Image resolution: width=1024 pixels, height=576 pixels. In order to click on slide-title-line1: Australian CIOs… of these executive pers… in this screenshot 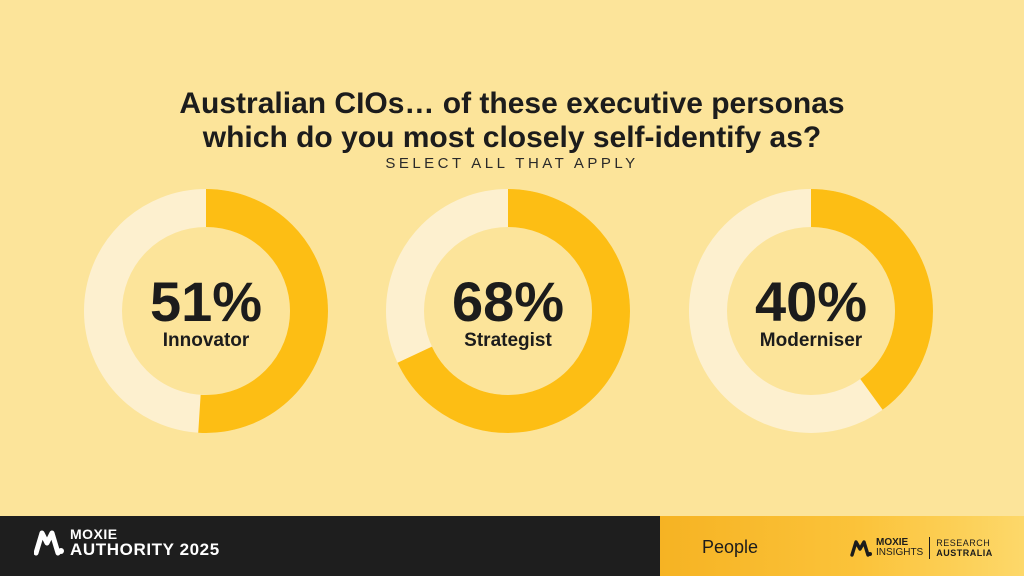, I will do `click(512, 103)`.